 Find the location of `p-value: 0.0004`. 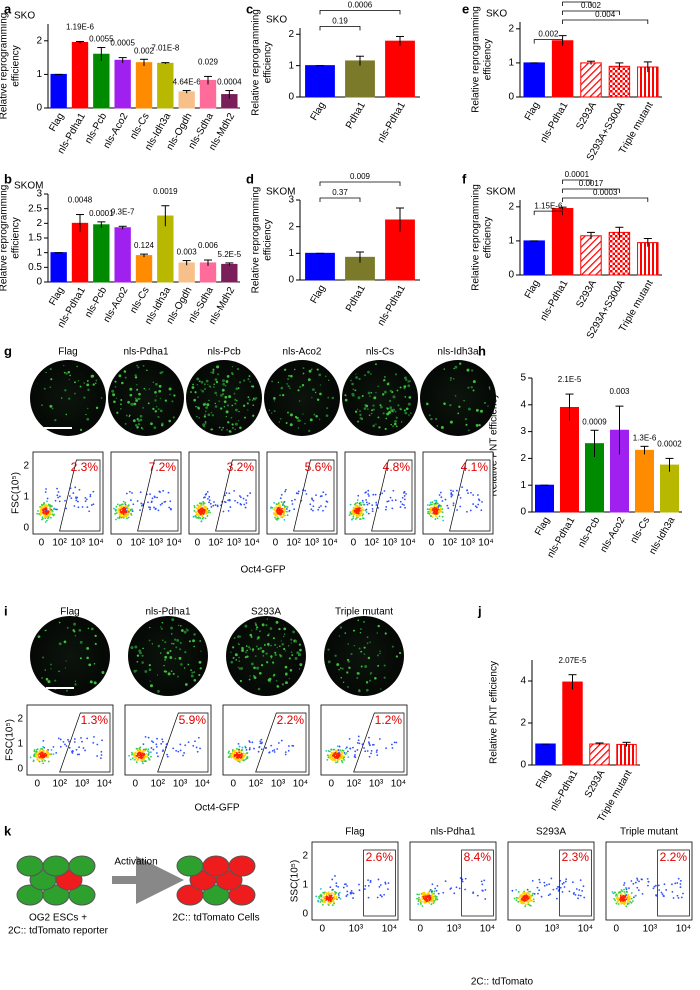

p-value: 0.0004 is located at coordinates (229, 82).